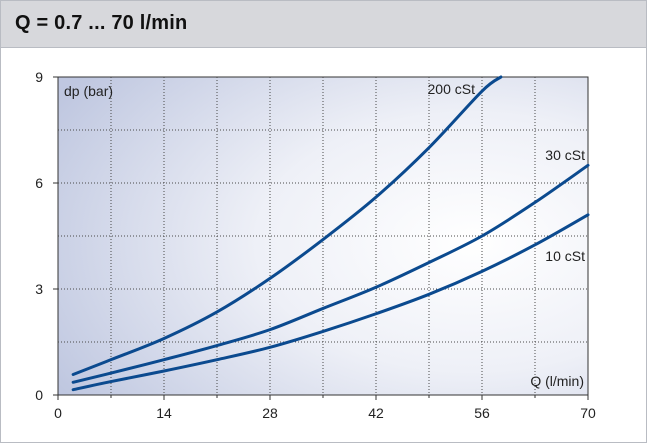  What do you see at coordinates (39, 77) in the screenshot?
I see `y-tick-label: 9` at bounding box center [39, 77].